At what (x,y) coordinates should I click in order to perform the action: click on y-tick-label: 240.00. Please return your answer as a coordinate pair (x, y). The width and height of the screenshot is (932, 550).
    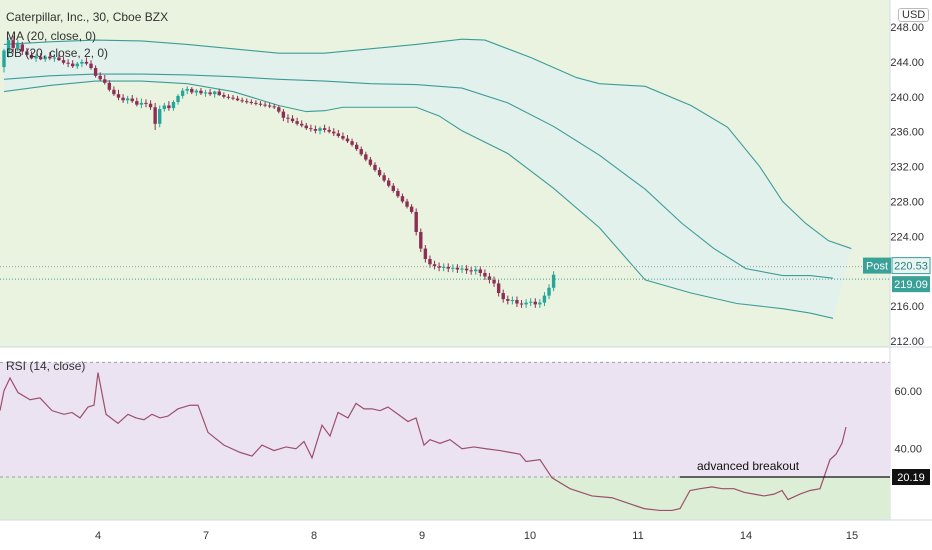
    Looking at the image, I should click on (907, 98).